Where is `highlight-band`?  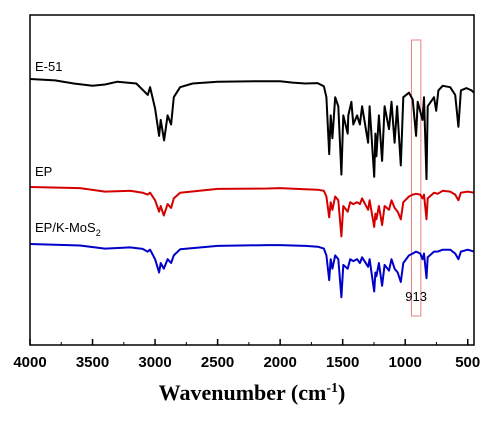 highlight-band is located at coordinates (416, 178).